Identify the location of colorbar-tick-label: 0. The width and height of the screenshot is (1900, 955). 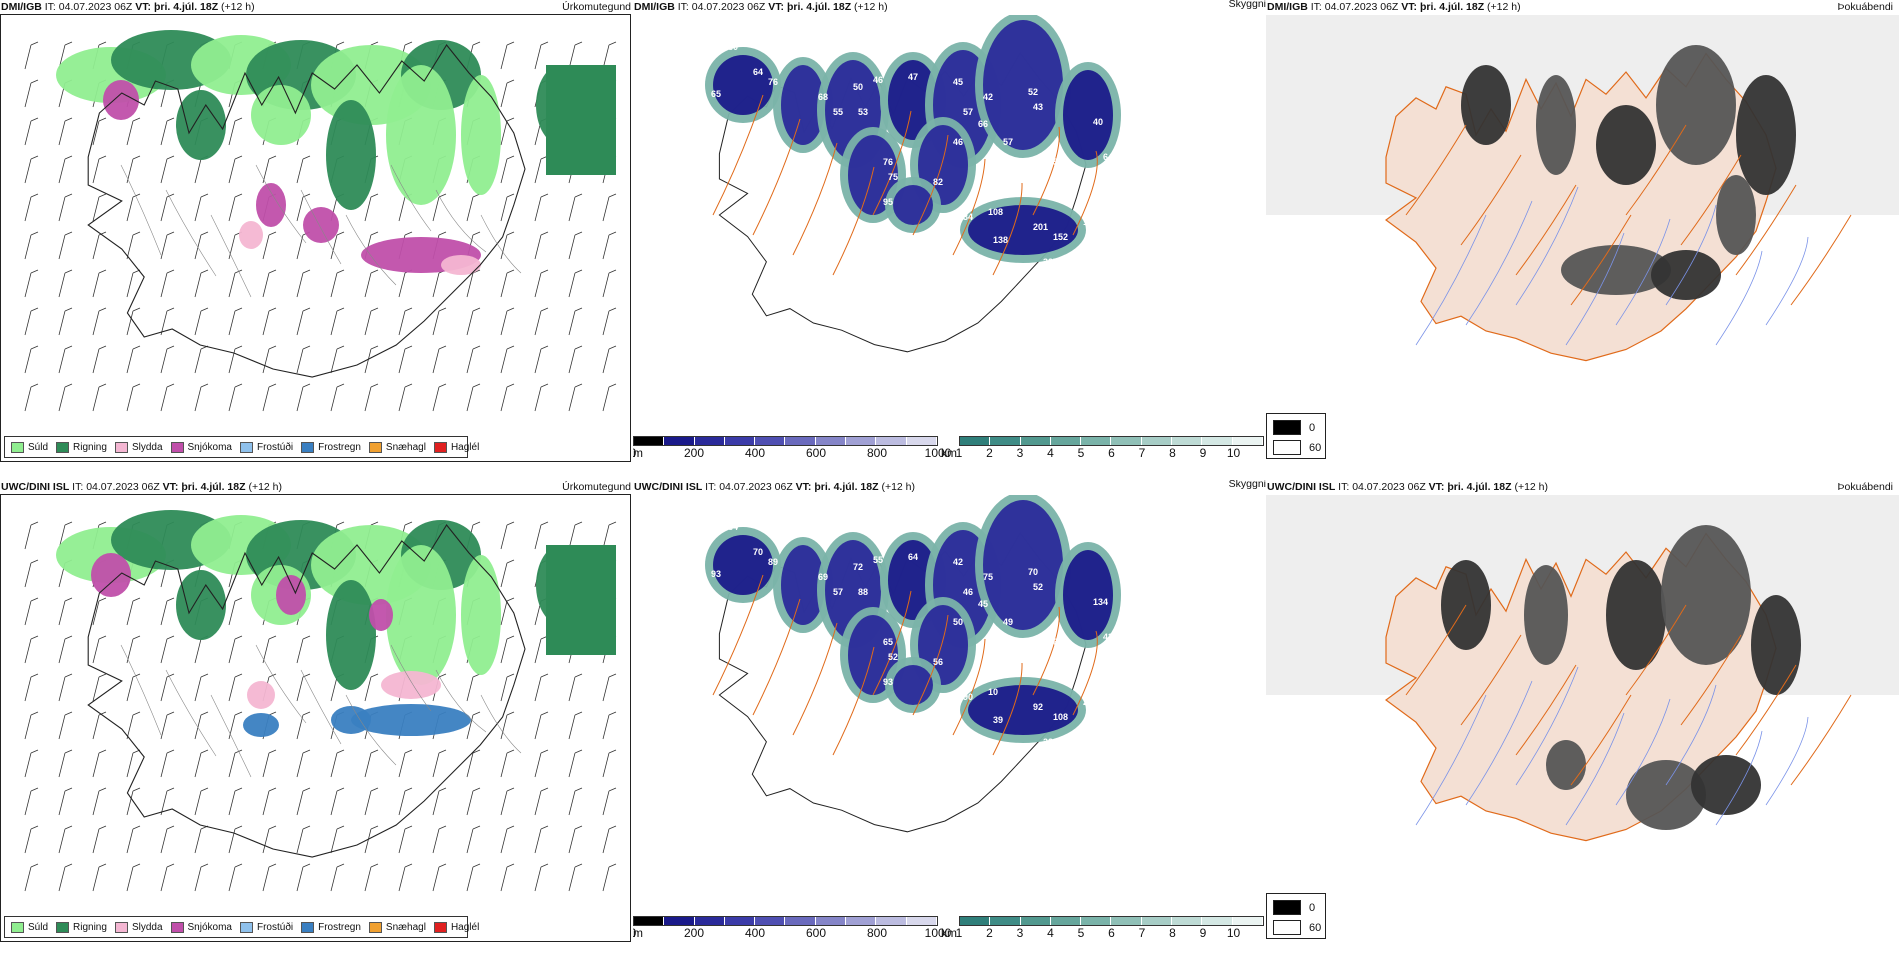
(634, 453).